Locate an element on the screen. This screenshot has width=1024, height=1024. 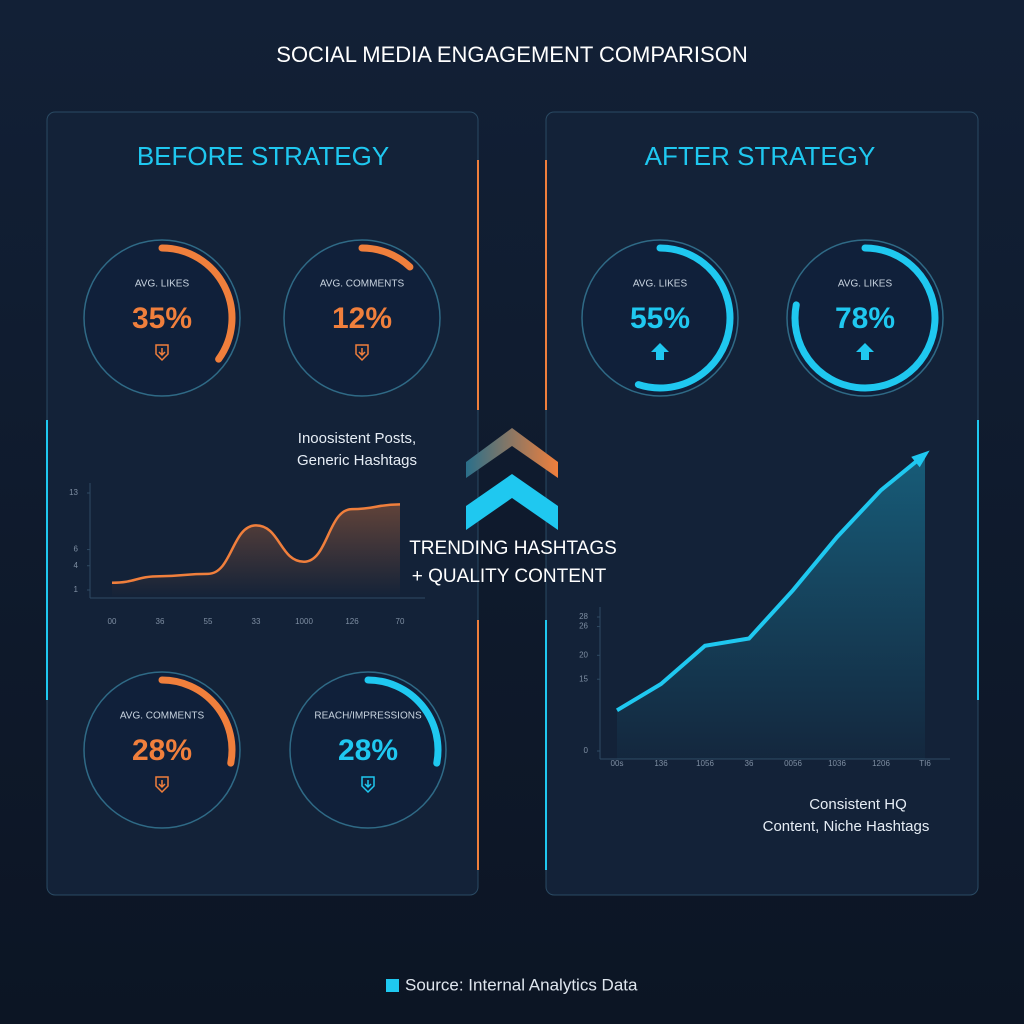
source-square is located at coordinates (392, 985).